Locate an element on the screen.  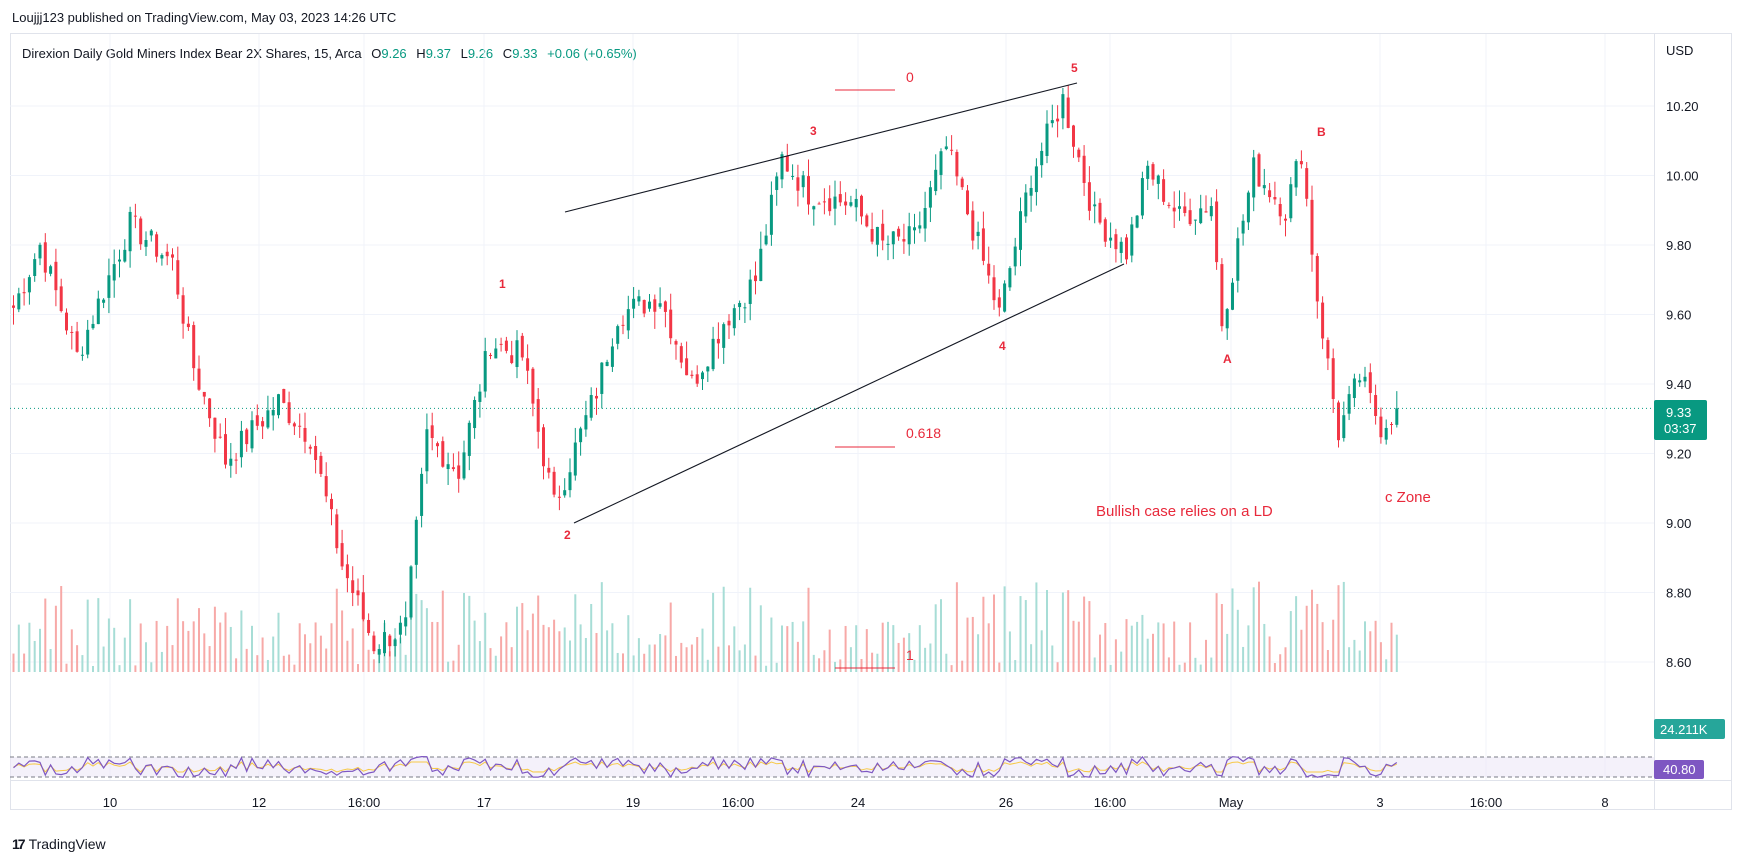
time-tick-label: 19 is located at coordinates (633, 802).